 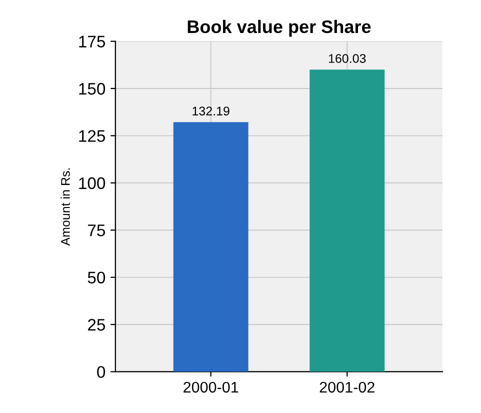 What do you see at coordinates (279, 28) in the screenshot?
I see `chart-title: Book value per Share` at bounding box center [279, 28].